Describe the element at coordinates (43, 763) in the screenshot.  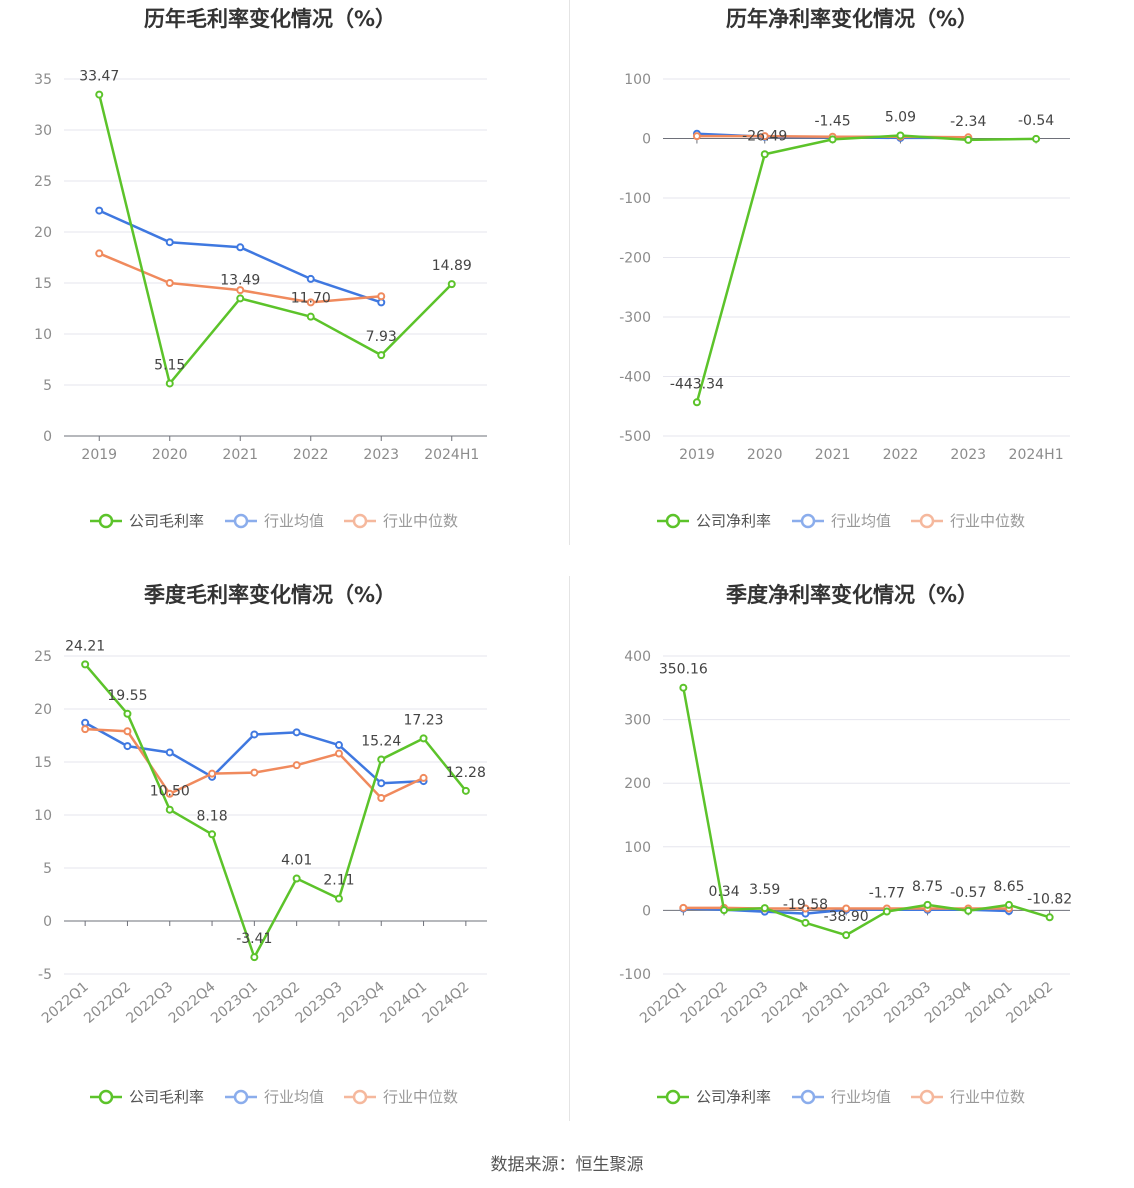
I see `y-tick-label: 15` at that location.